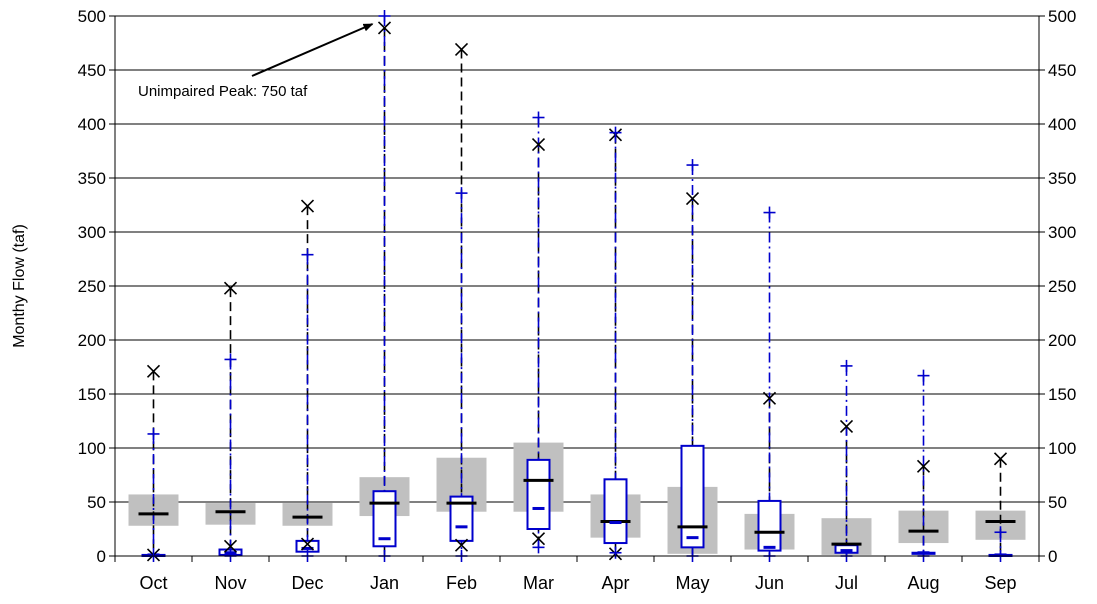 Image resolution: width=1097 pixels, height=604 pixels. Describe the element at coordinates (92, 16) in the screenshot. I see `y-tick-label-left: 500` at that location.